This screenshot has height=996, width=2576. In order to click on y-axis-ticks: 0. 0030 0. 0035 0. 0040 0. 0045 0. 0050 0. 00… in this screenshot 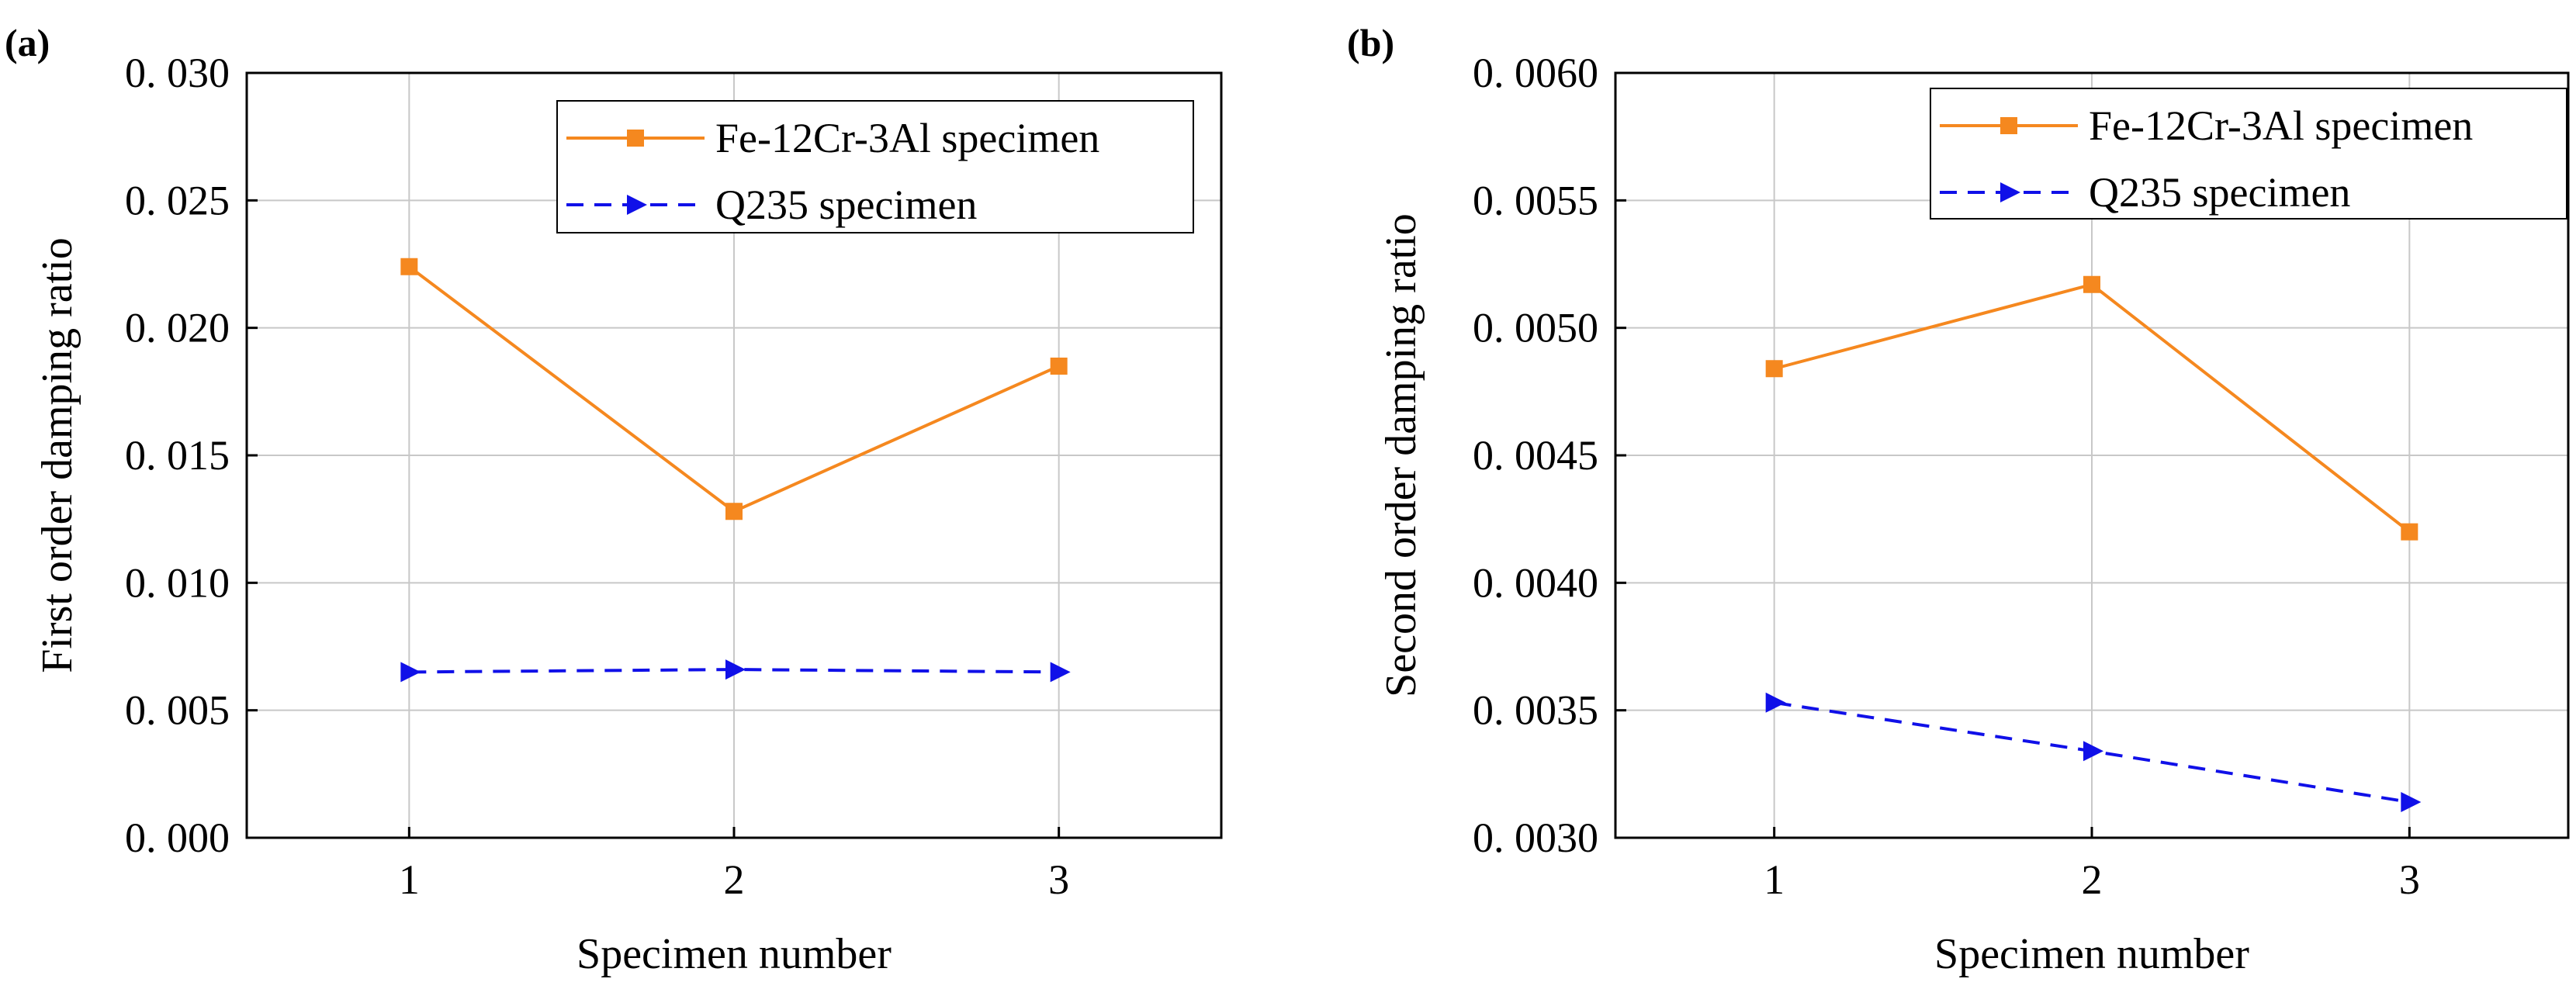, I will do `click(1549, 455)`.